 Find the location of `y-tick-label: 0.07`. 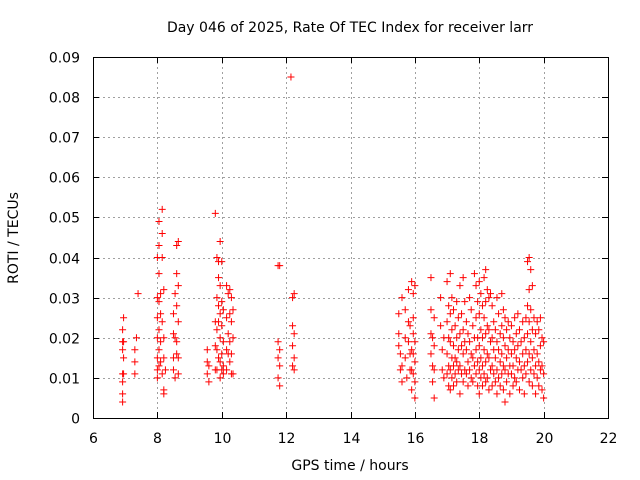

y-tick-label: 0.07 is located at coordinates (64, 139).